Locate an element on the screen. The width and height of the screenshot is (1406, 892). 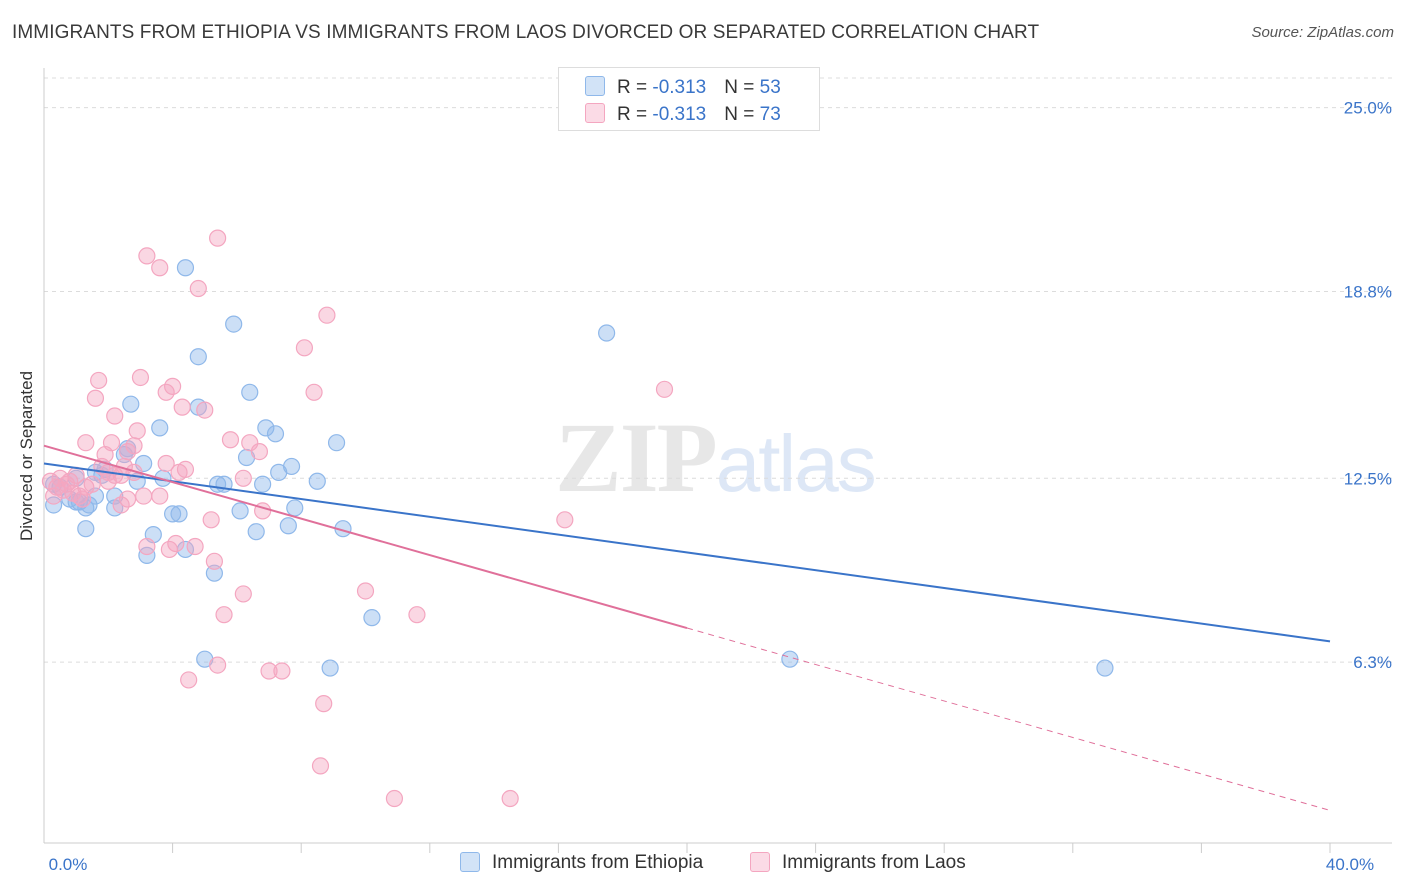
laos-trend-line is located at coordinates (365, 536).